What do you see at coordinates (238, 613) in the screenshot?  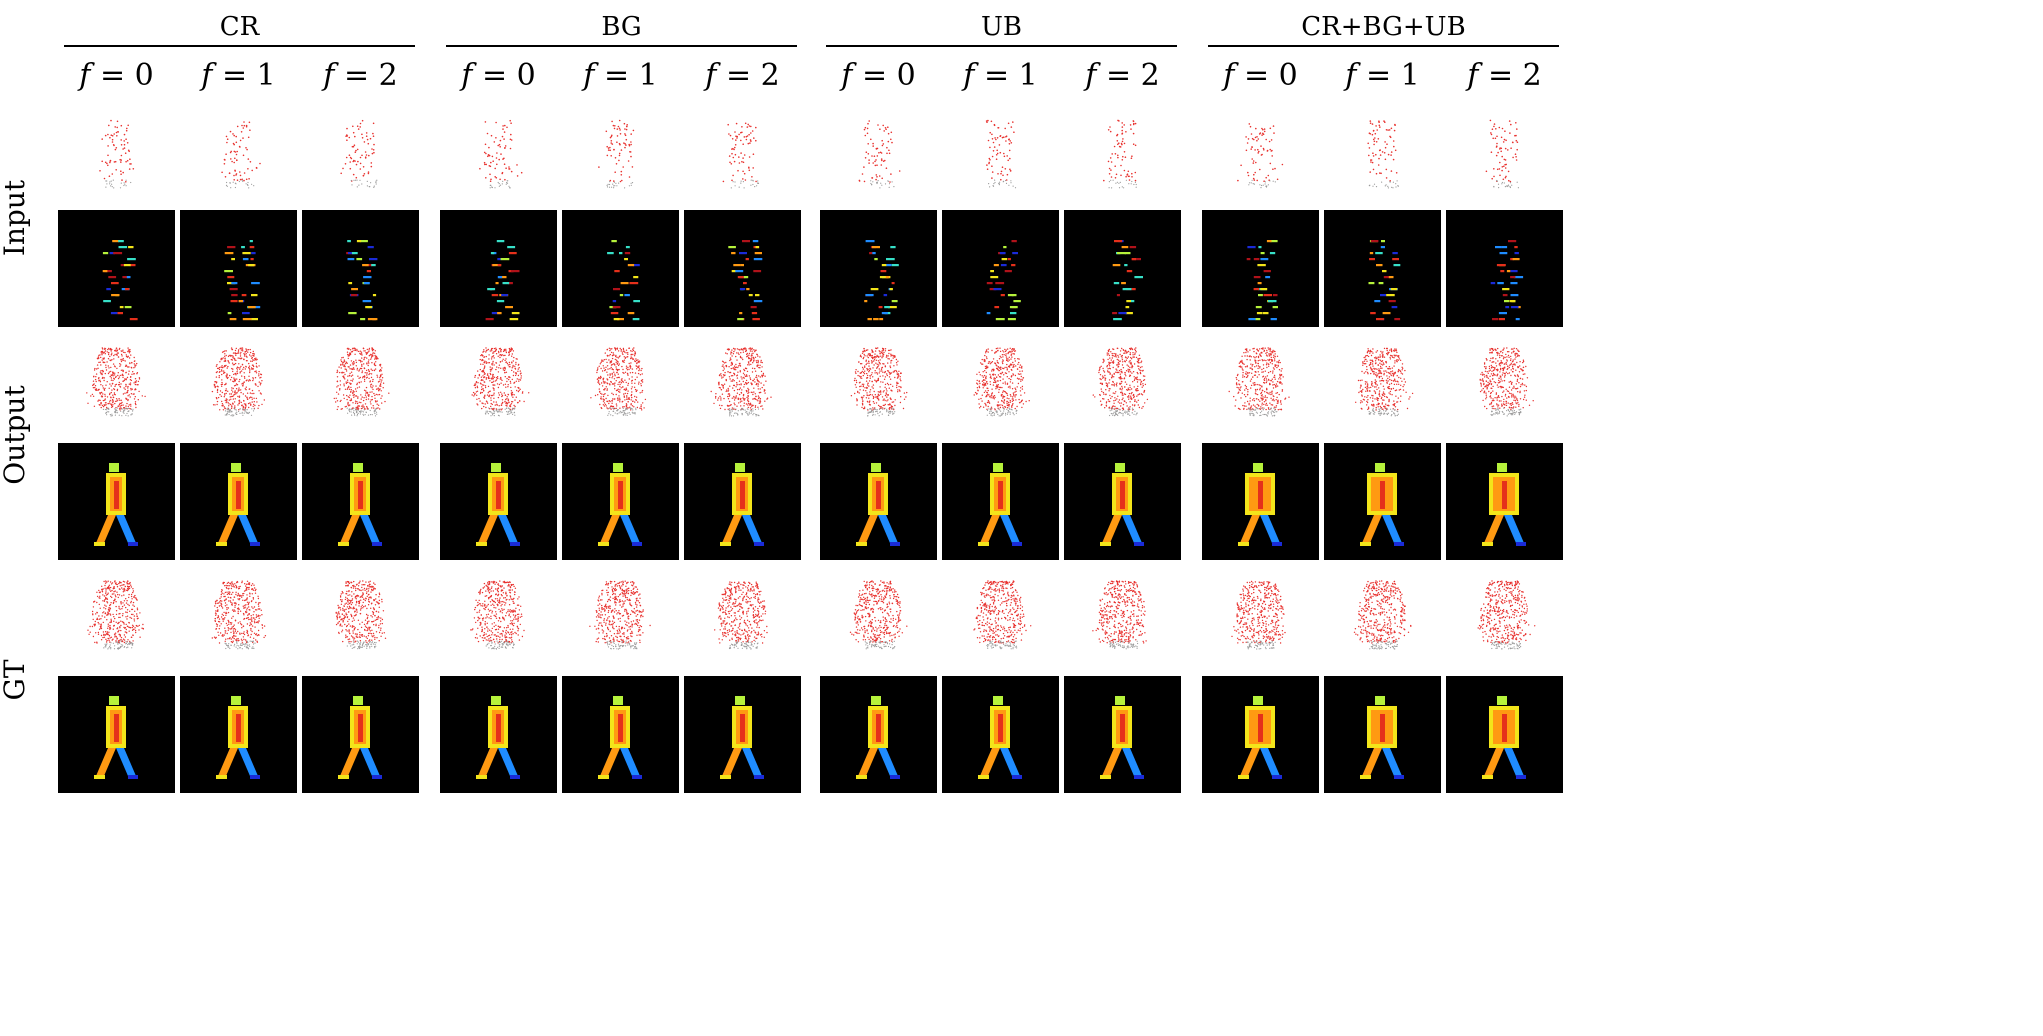 I see `point-cloud-panel` at bounding box center [238, 613].